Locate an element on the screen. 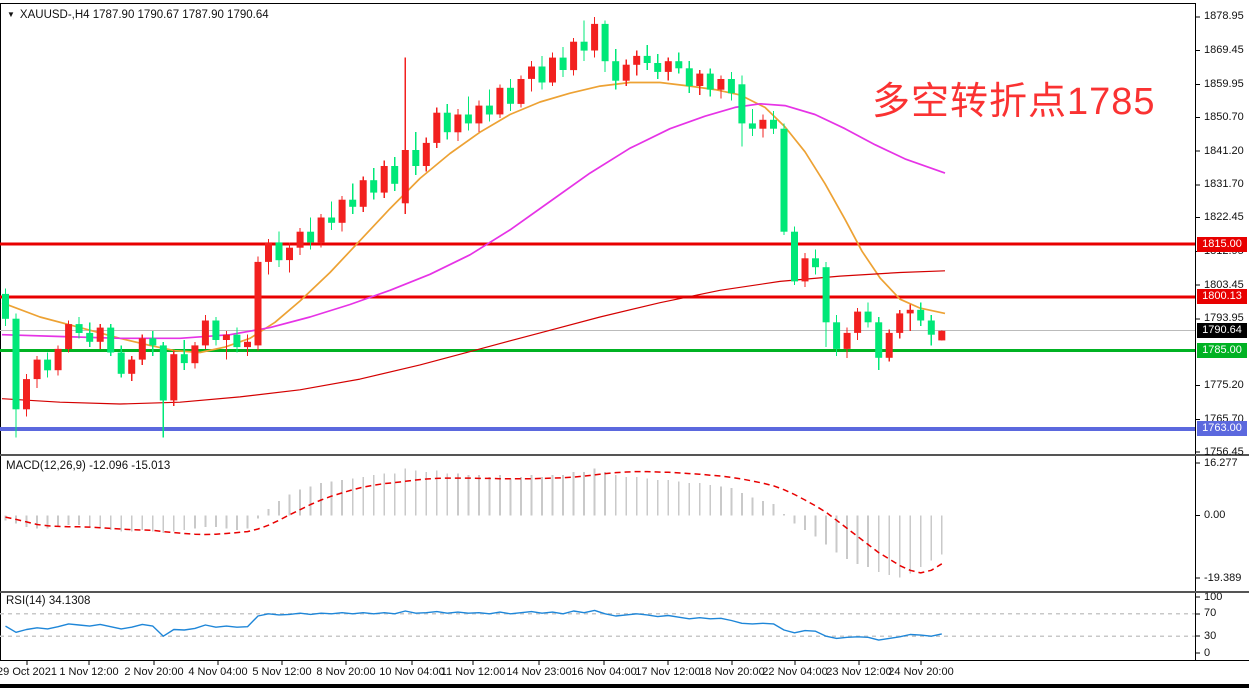 The width and height of the screenshot is (1249, 688). time-axis is located at coordinates (597, 672).